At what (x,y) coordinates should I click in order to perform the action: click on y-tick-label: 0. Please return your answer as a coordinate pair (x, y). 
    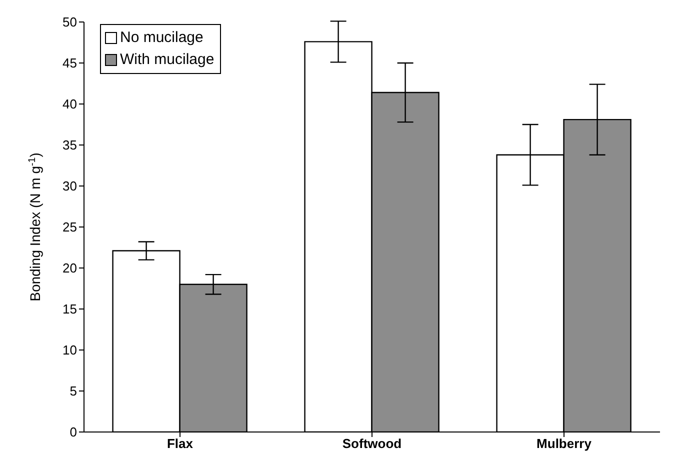
    Looking at the image, I should click on (73, 432).